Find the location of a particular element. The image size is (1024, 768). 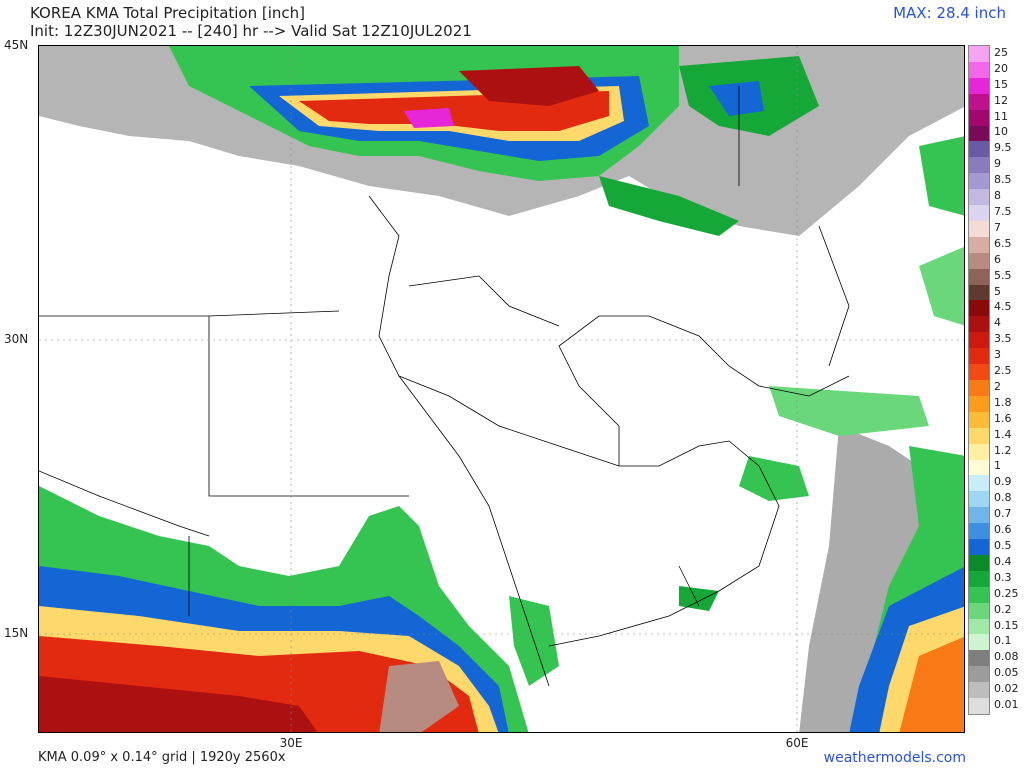

legend-label: 0.4 is located at coordinates (1003, 561).